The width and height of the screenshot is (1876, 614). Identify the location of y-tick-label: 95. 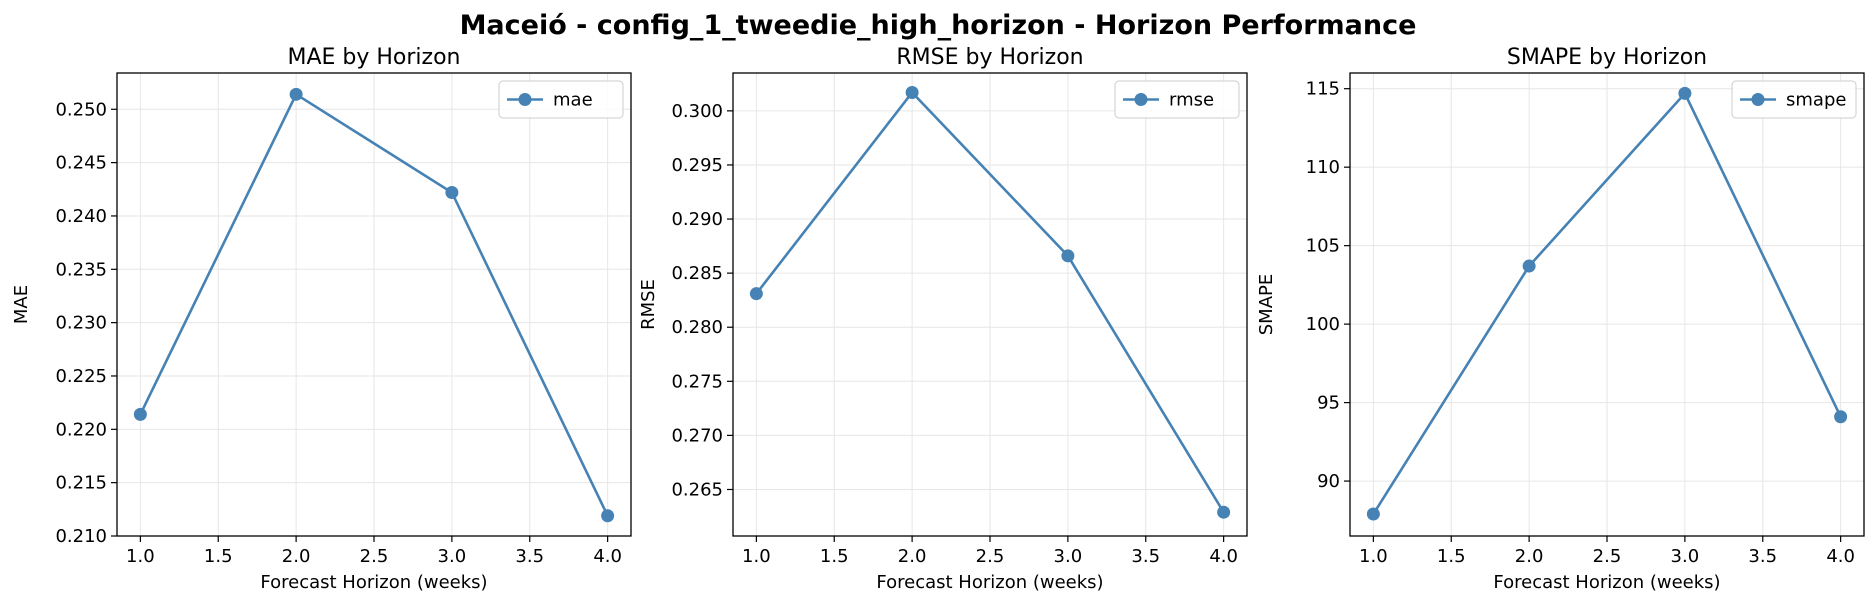
(1328, 403).